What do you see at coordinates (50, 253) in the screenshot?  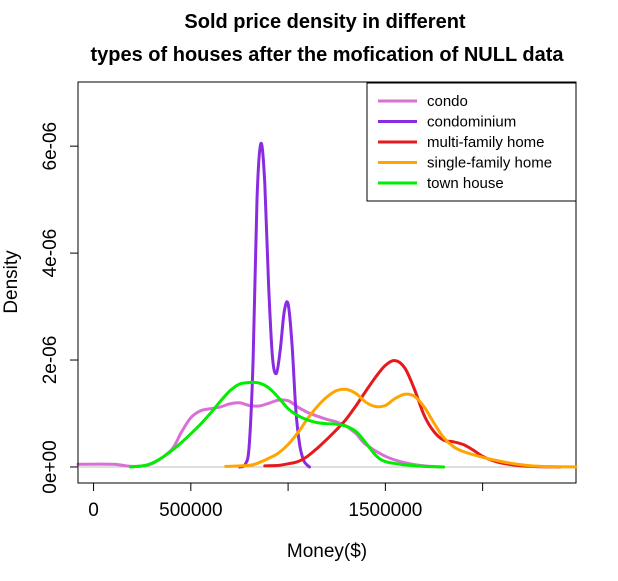 I see `y-tick-label: 4e-06` at bounding box center [50, 253].